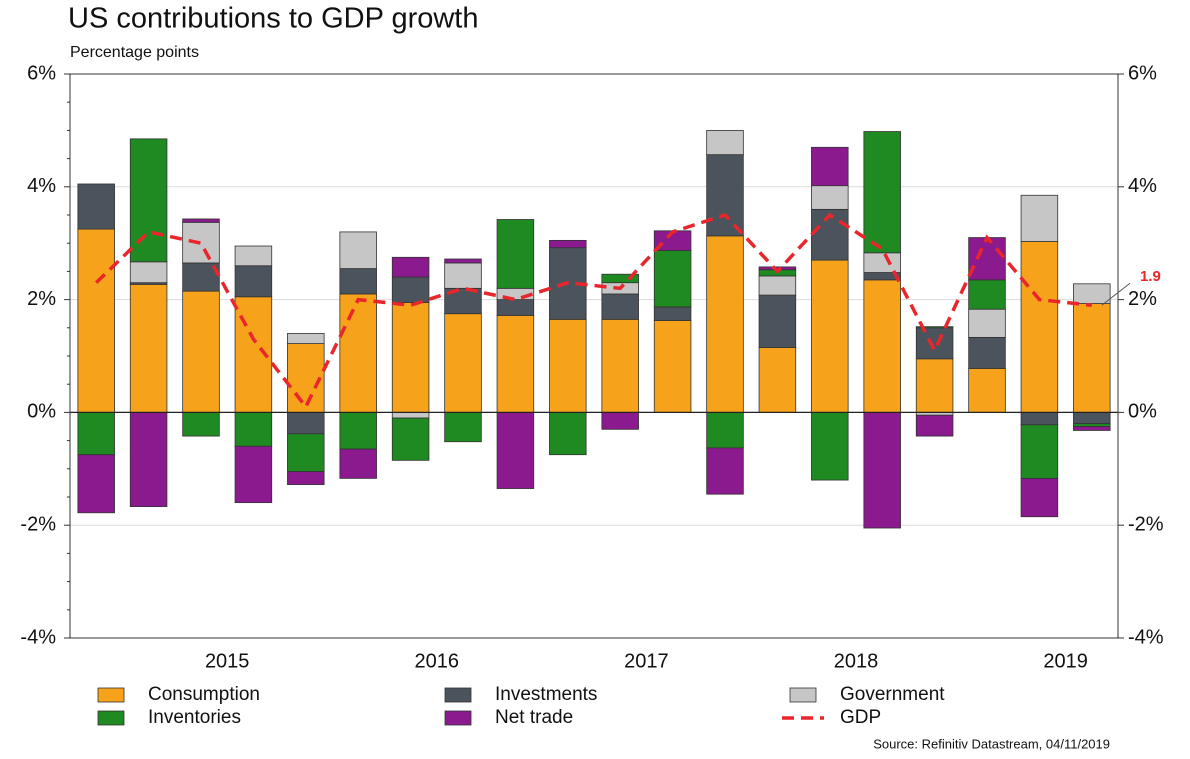 This screenshot has width=1190, height=759. Describe the element at coordinates (41, 299) in the screenshot. I see `y-tick-label: 2%` at that location.